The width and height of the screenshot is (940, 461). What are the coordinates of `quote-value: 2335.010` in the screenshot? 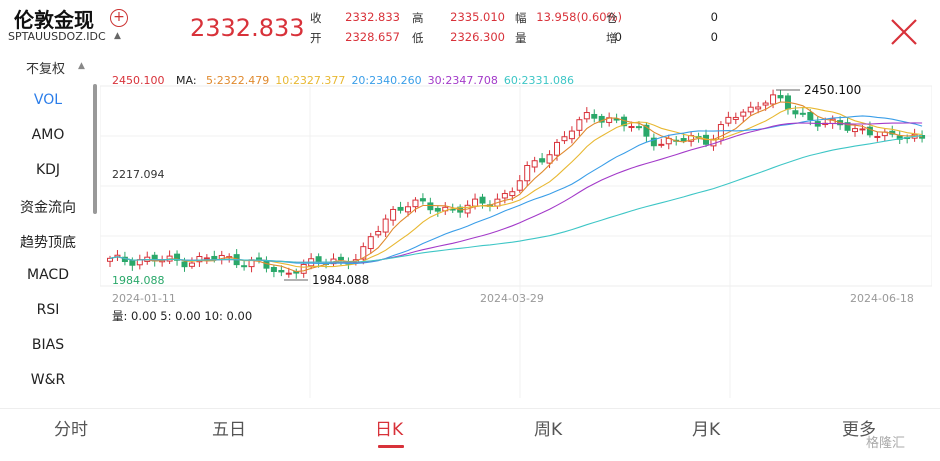 It's located at (477, 17).